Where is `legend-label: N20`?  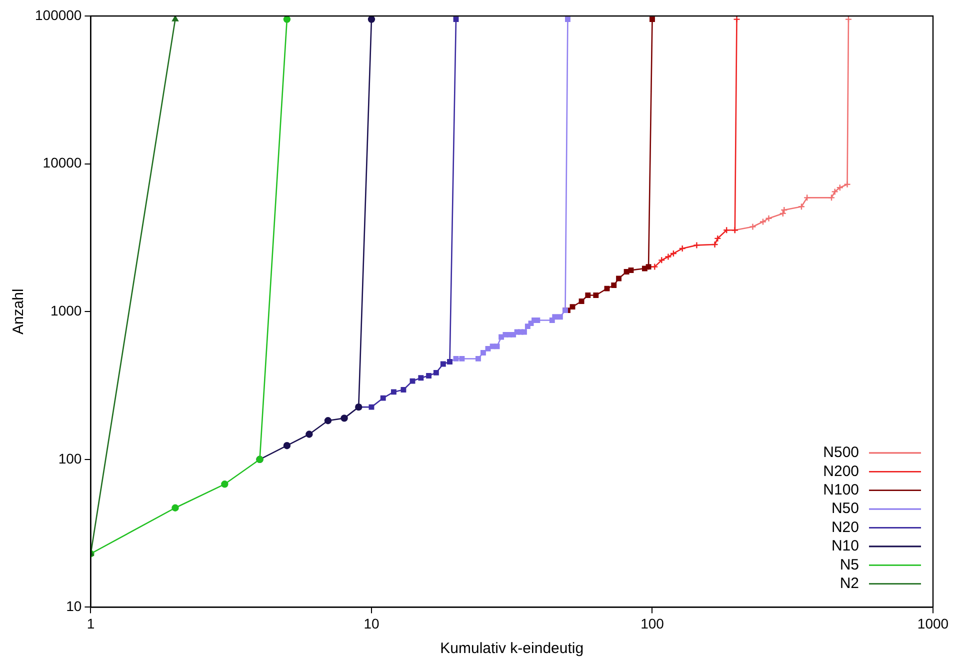 legend-label: N20 is located at coordinates (845, 527).